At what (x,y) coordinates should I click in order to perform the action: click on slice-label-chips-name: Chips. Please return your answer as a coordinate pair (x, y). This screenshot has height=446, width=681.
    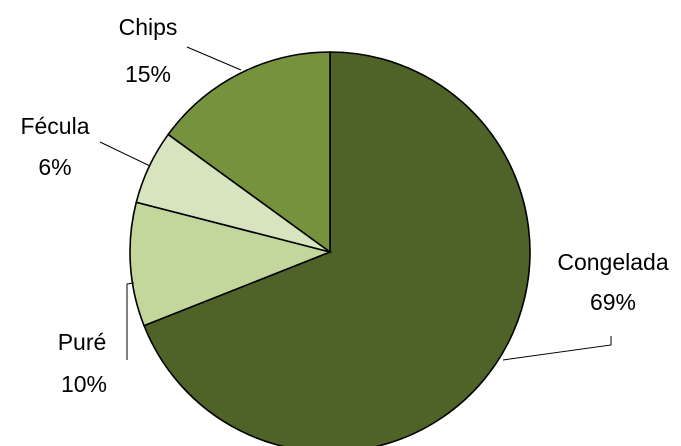
    Looking at the image, I should click on (148, 27).